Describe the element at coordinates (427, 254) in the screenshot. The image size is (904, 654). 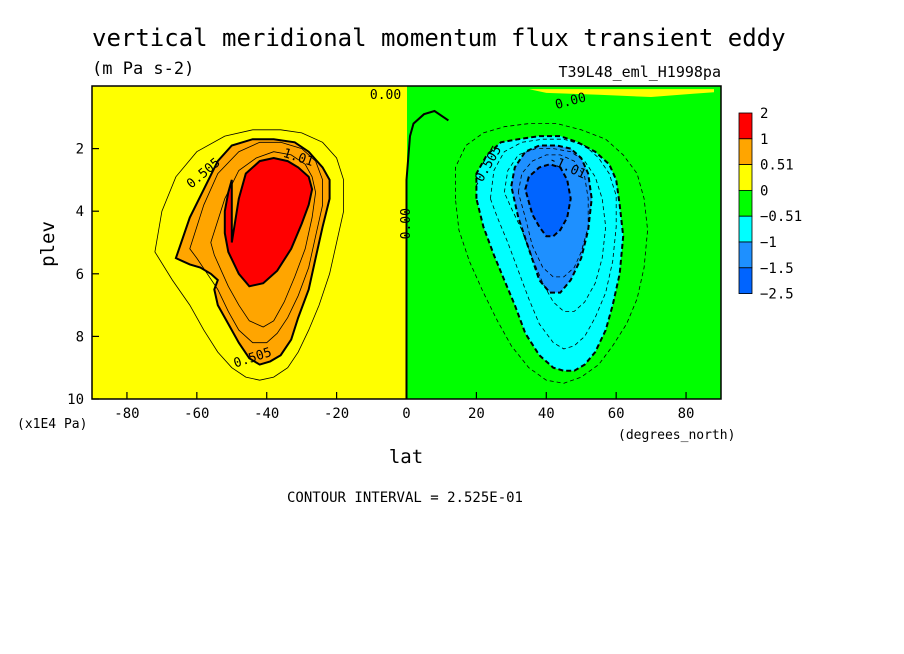
I see `zero-contour-line` at that location.